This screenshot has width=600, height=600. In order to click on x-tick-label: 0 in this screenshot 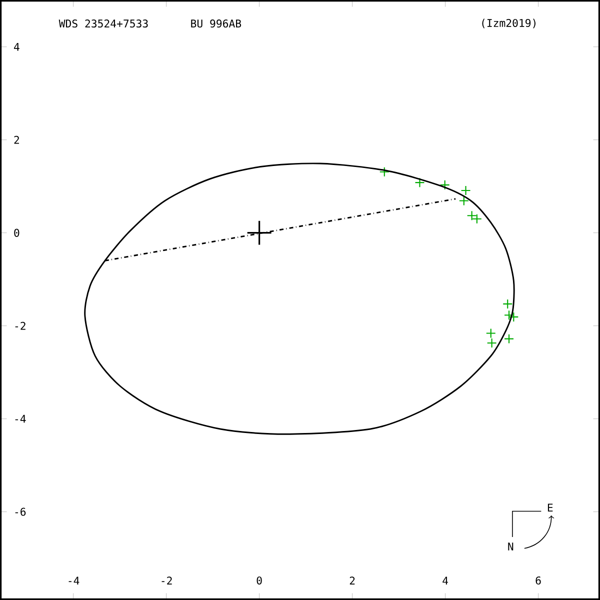, I will do `click(259, 580)`.